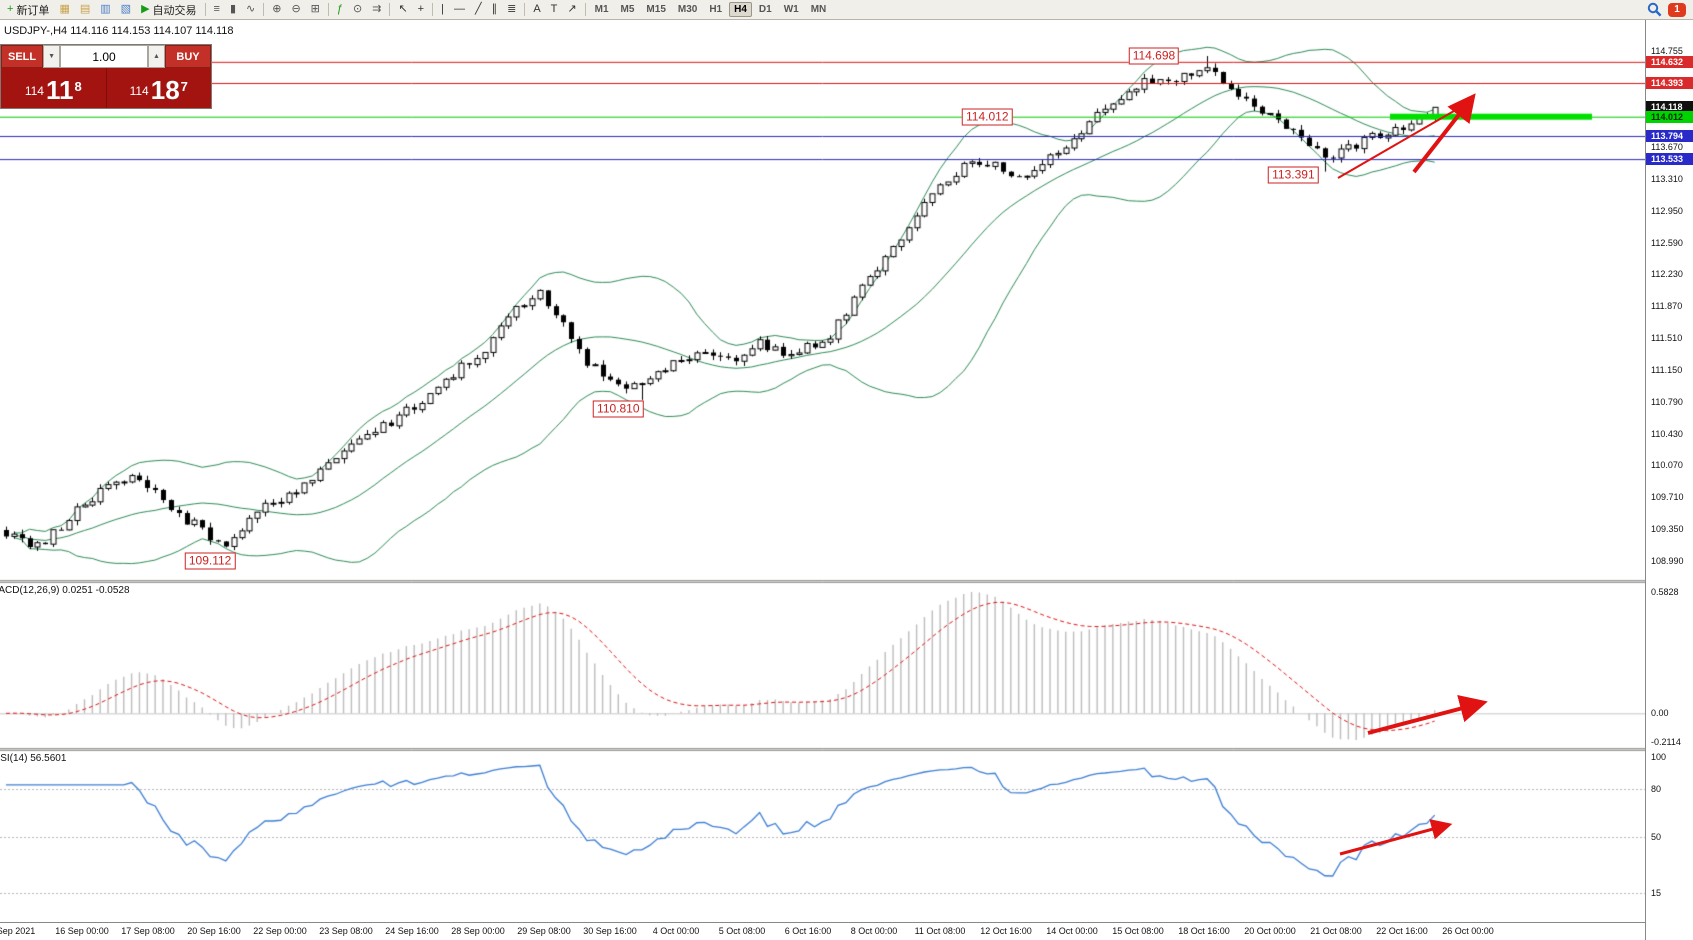  What do you see at coordinates (1656, 893) in the screenshot?
I see `rsi-scale-15: 15` at bounding box center [1656, 893].